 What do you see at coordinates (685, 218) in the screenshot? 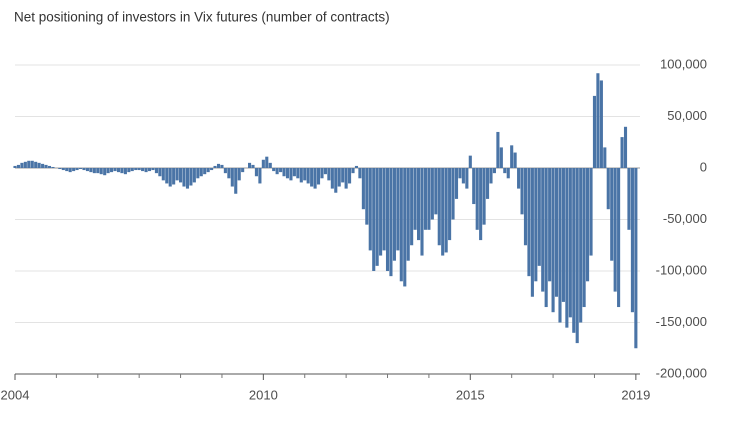
I see `y-tick-label: -50,000` at bounding box center [685, 218].